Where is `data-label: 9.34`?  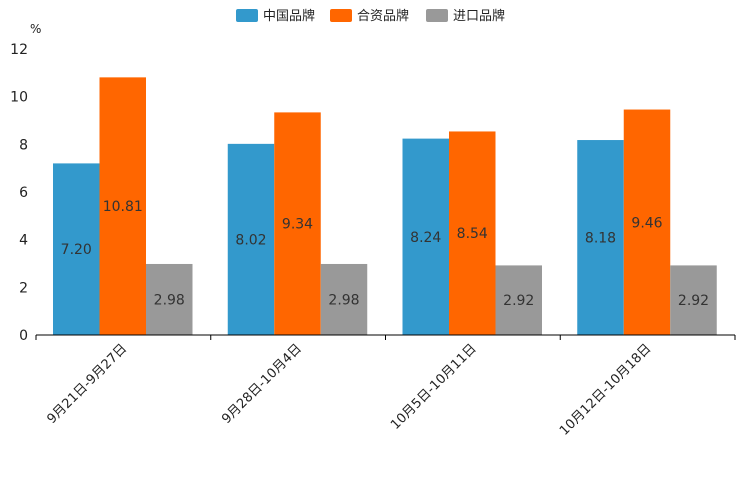
data-label: 9.34 is located at coordinates (297, 225).